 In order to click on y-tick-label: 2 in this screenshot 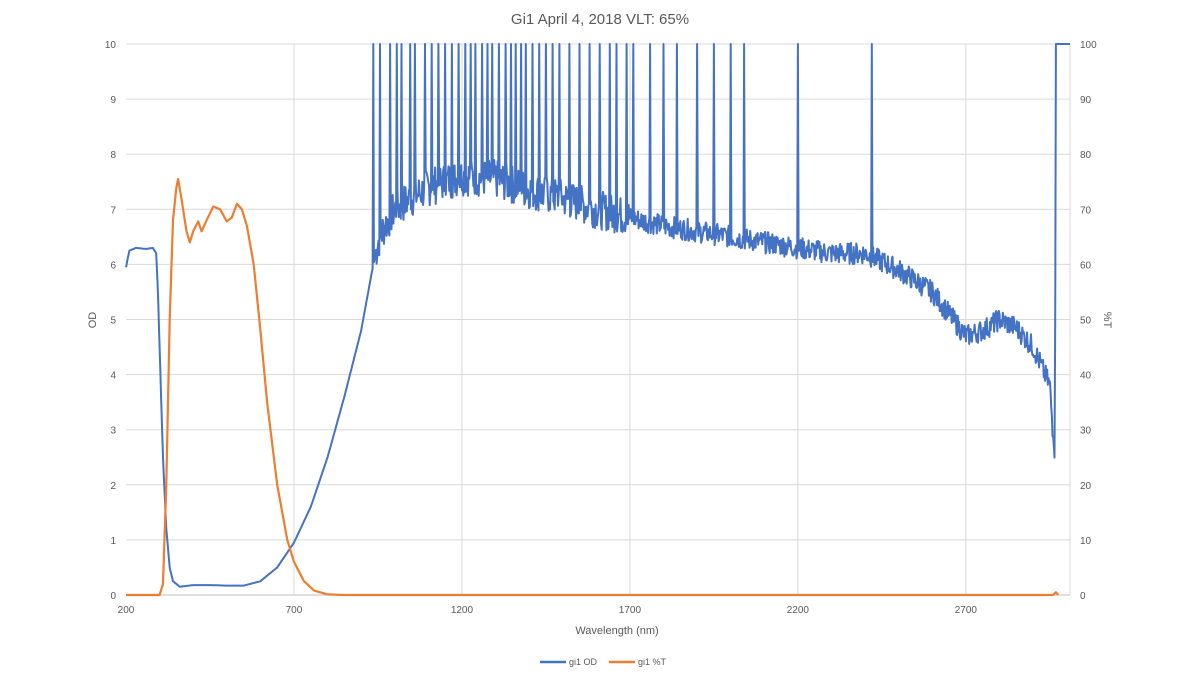, I will do `click(113, 486)`.